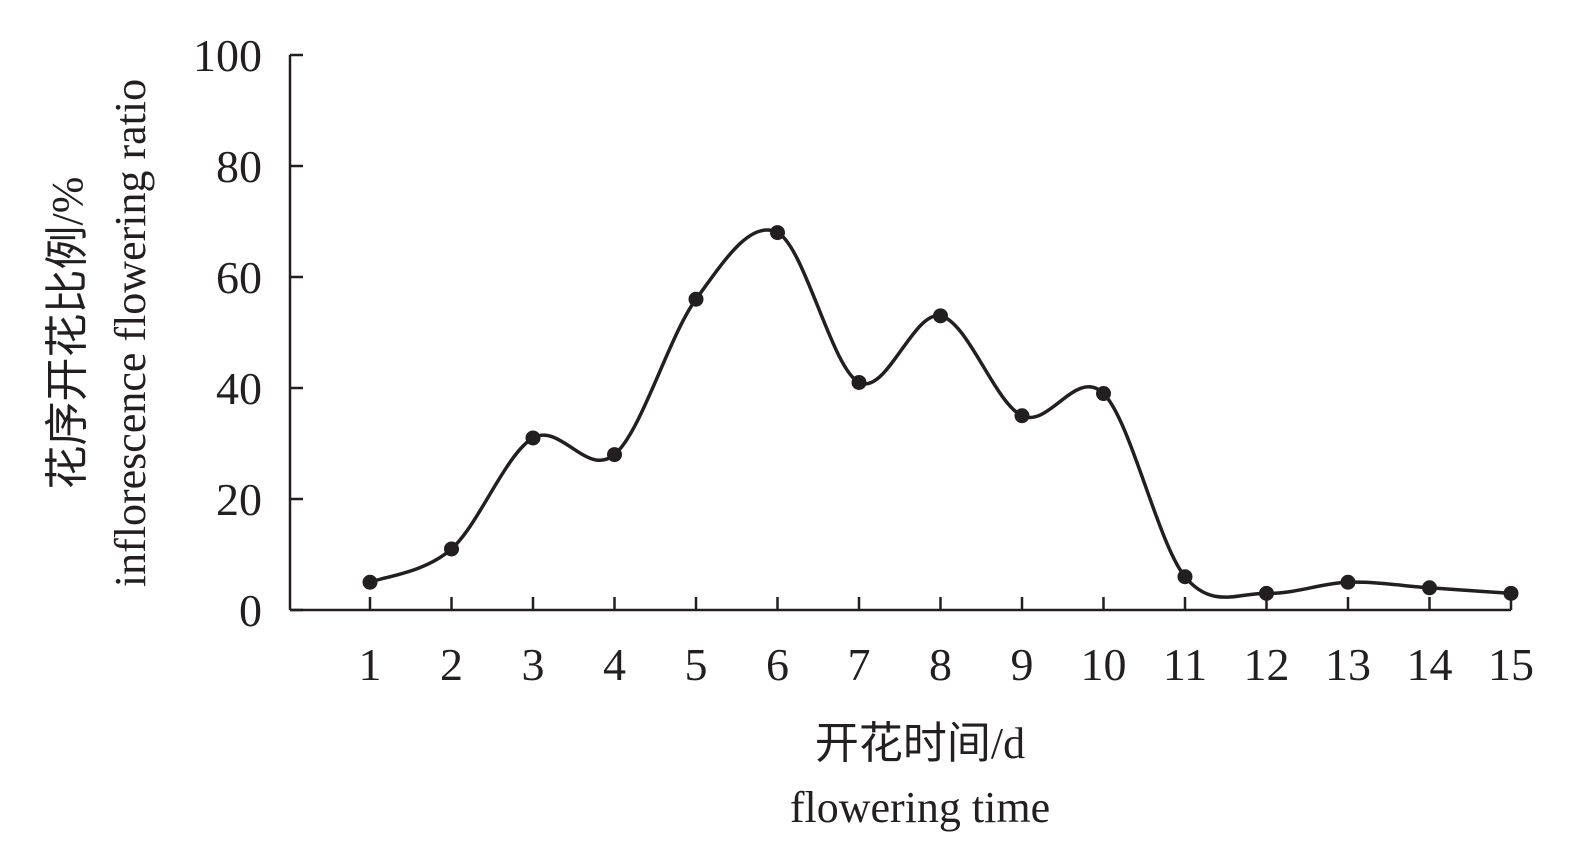  Describe the element at coordinates (370, 664) in the screenshot. I see `x-tick-label: 1` at that location.